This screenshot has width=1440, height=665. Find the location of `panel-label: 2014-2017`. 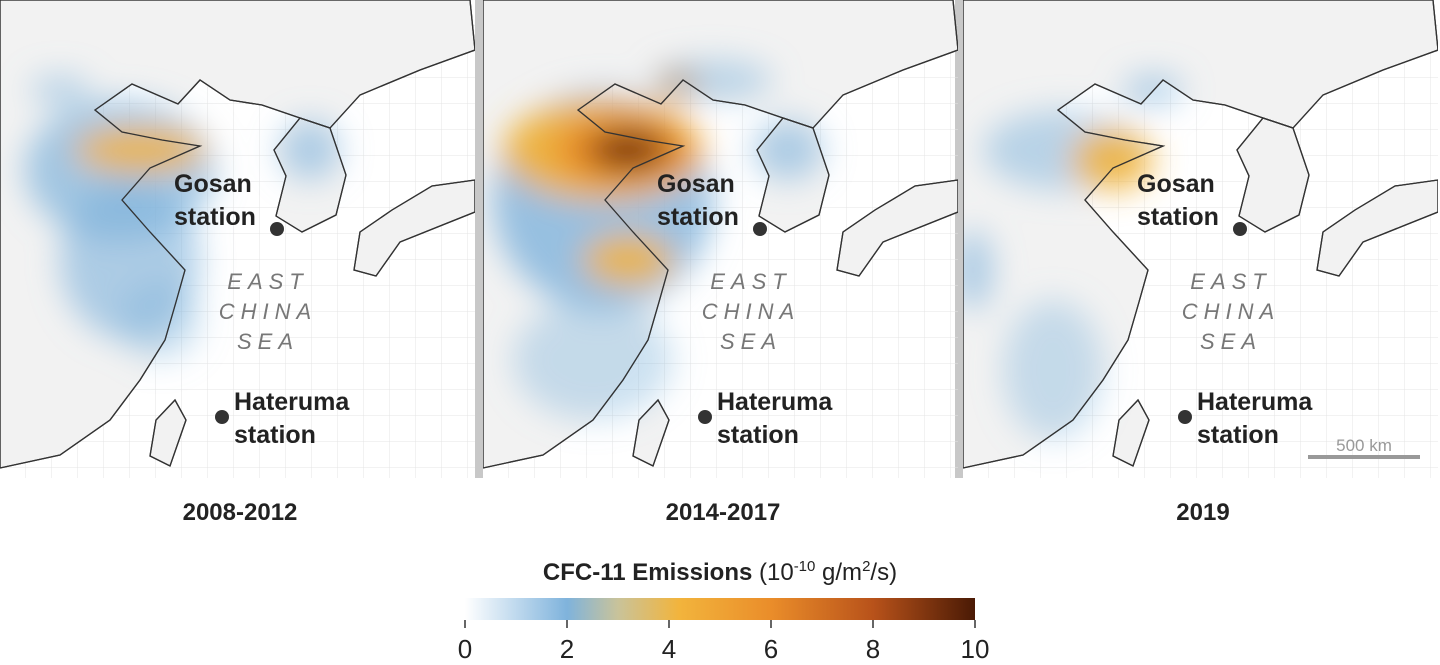

panel-label: 2014-2017 is located at coordinates (723, 512).